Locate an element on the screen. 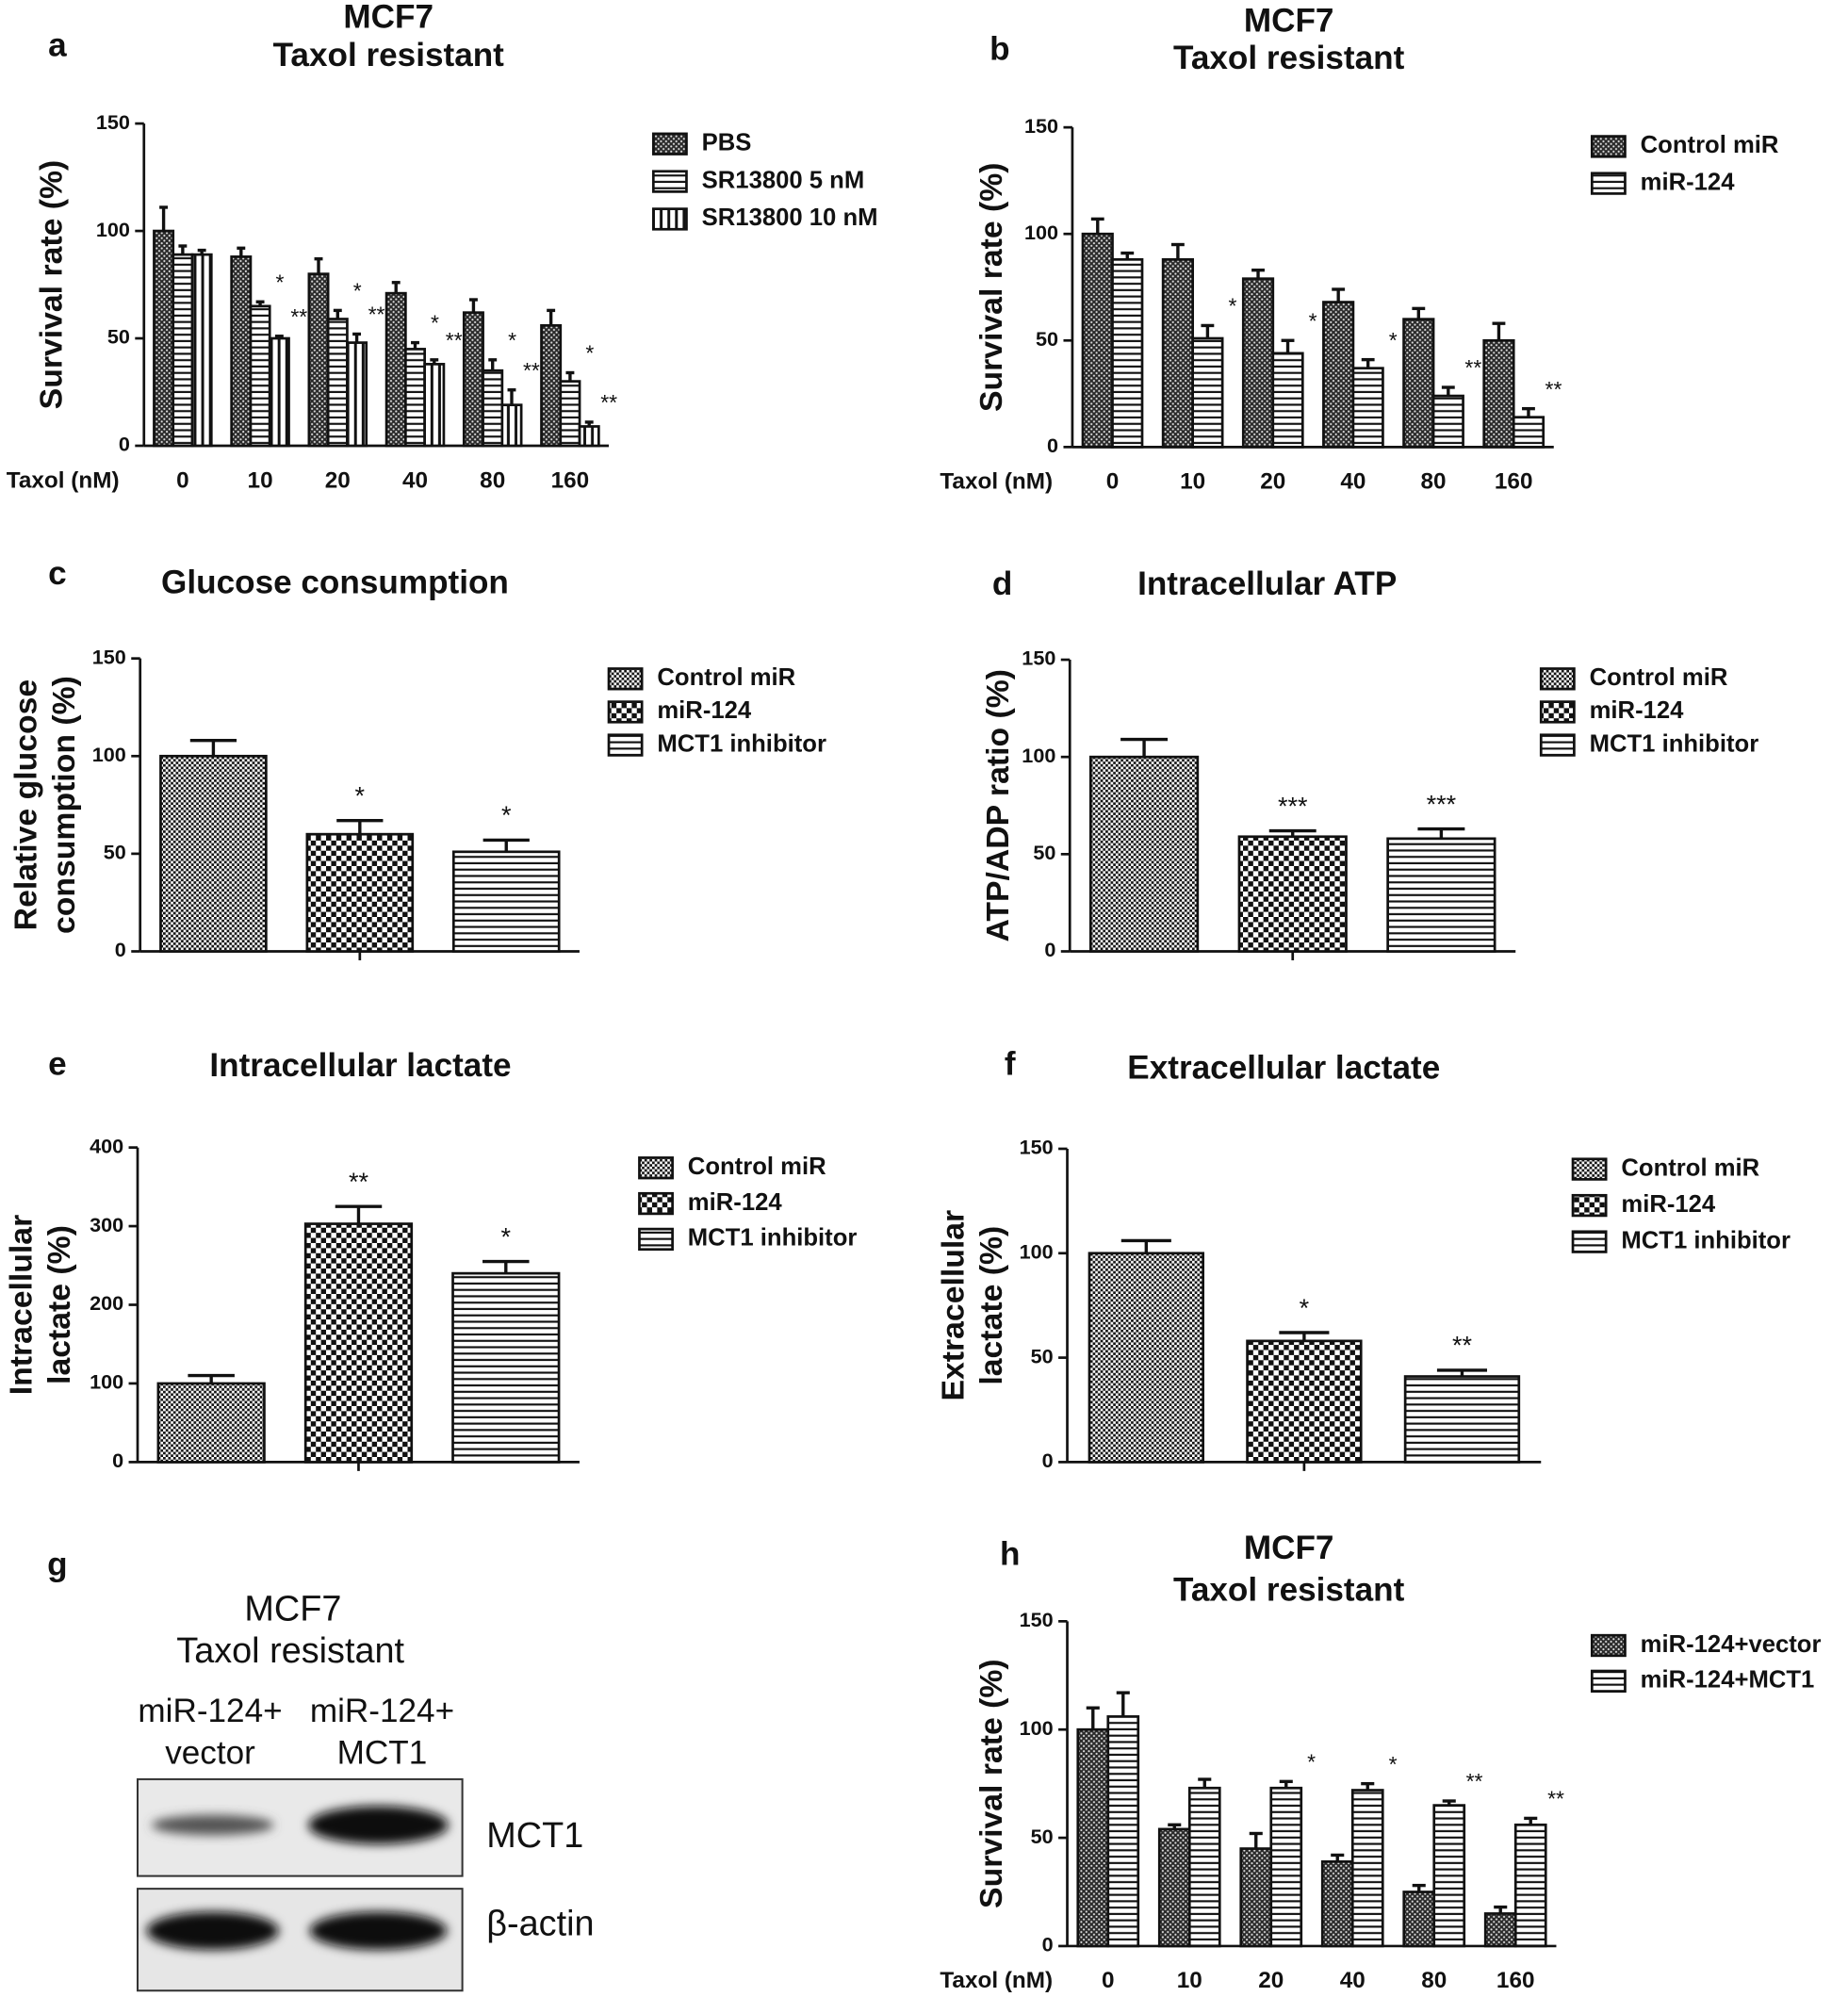 The width and height of the screenshot is (1848, 1997). x-axis-label: Taxol (nM) is located at coordinates (996, 1980).